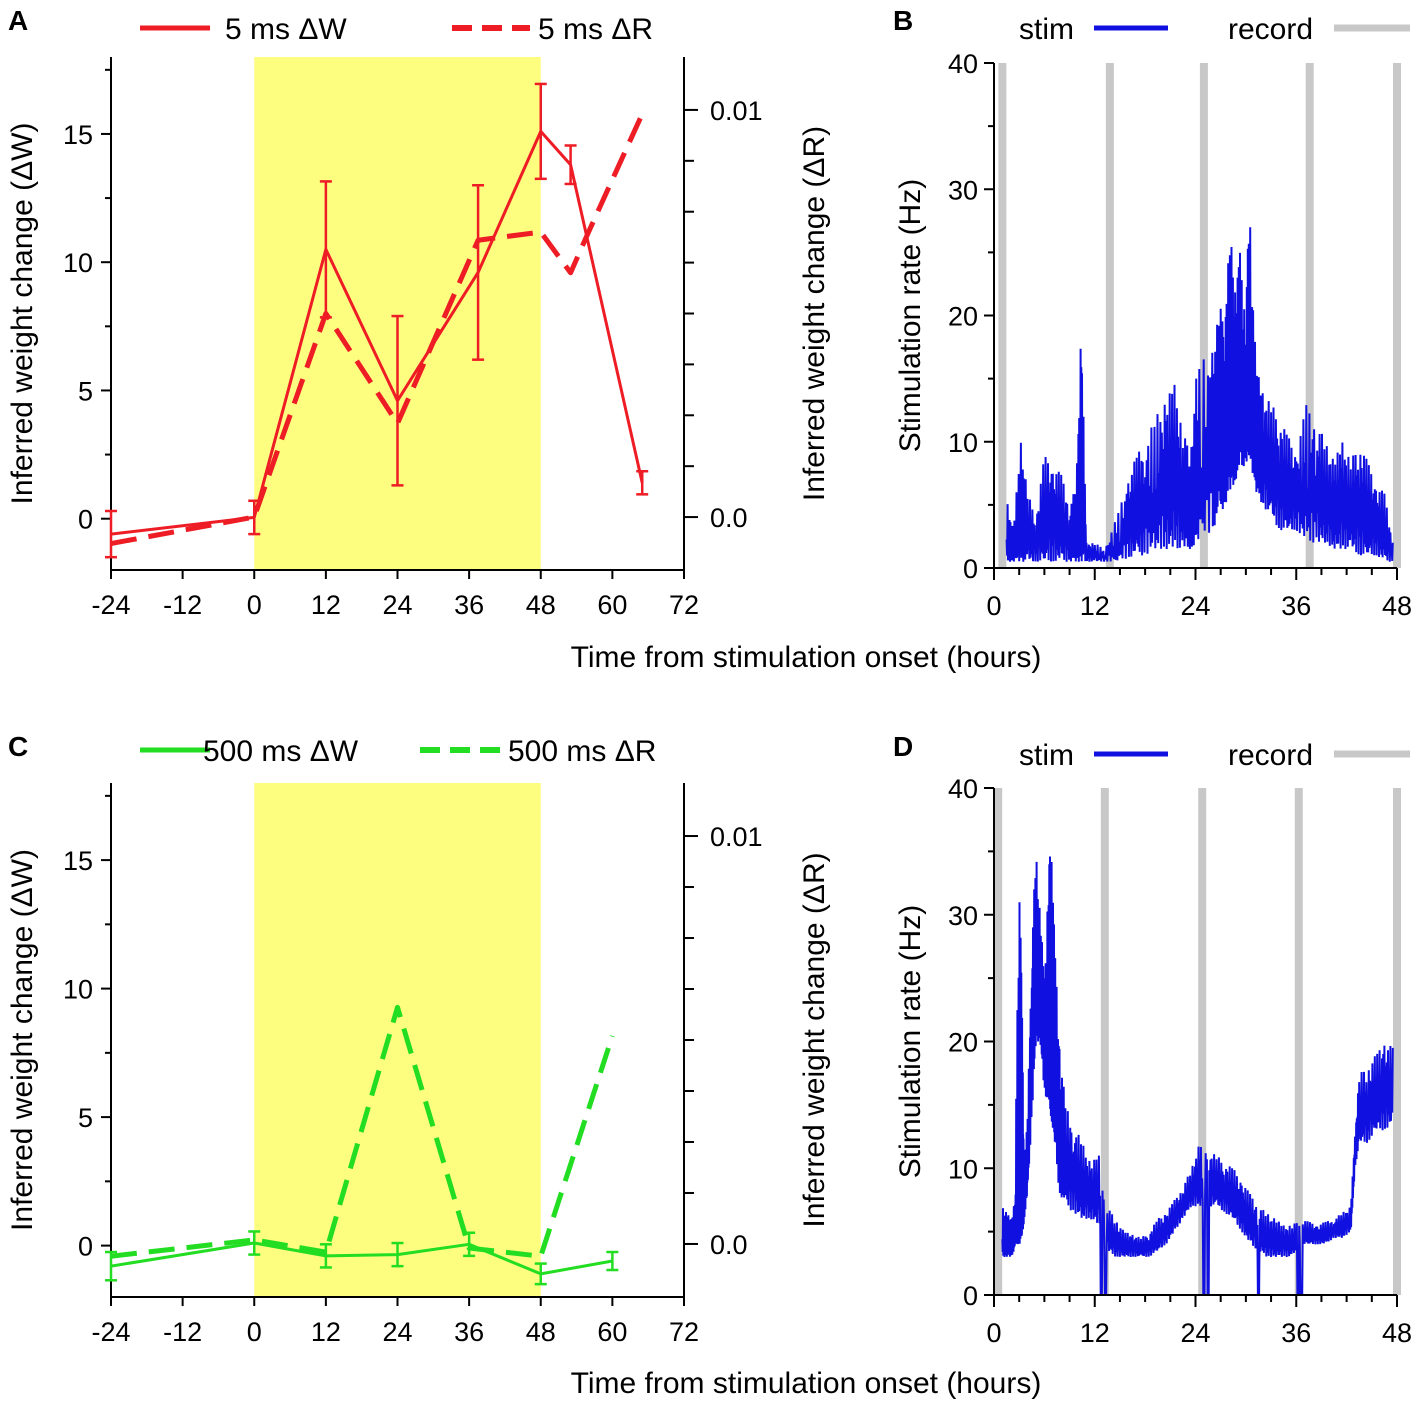  What do you see at coordinates (18, 20) in the screenshot?
I see `panel-letter: A` at bounding box center [18, 20].